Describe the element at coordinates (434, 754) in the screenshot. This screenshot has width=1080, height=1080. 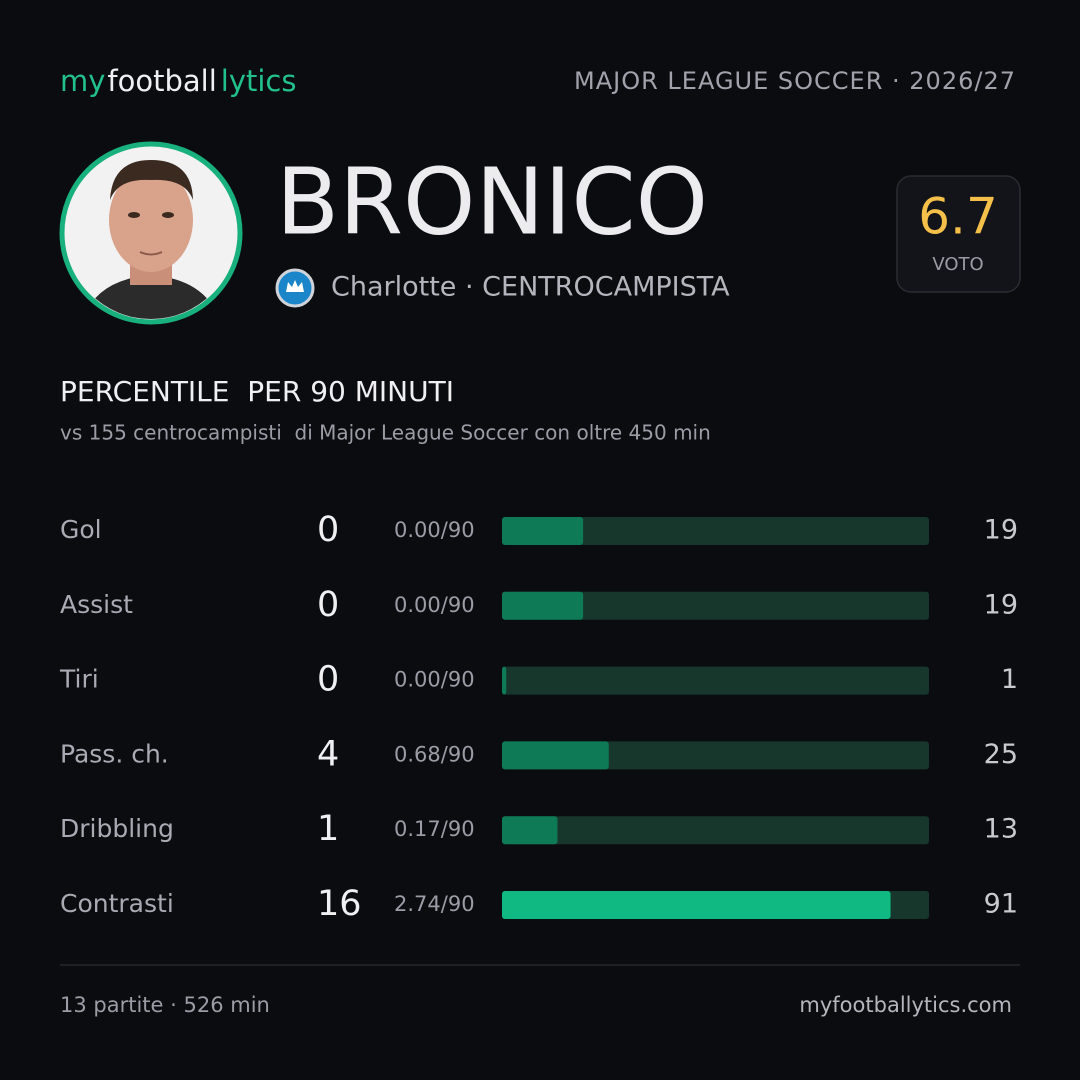
I see `stat-per90: 0.68/90` at that location.